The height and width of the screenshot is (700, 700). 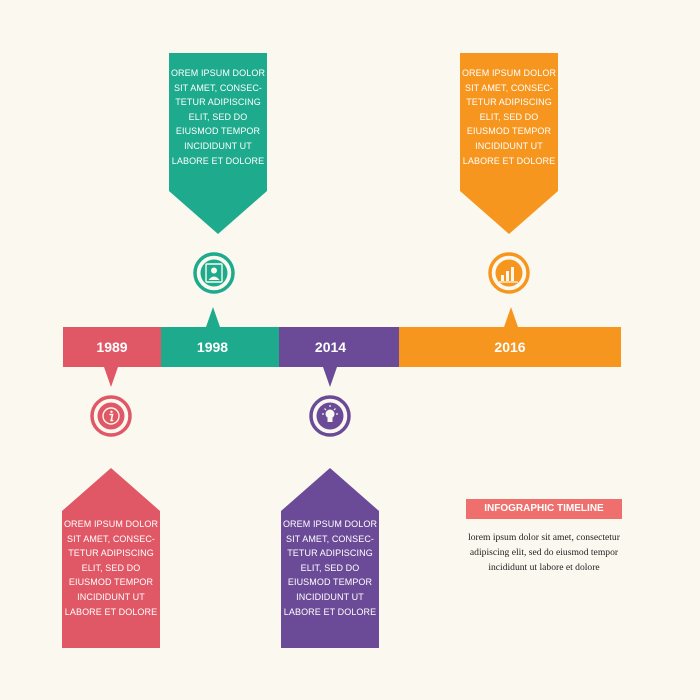 I want to click on year-label-1998: 1998, so click(x=212, y=347).